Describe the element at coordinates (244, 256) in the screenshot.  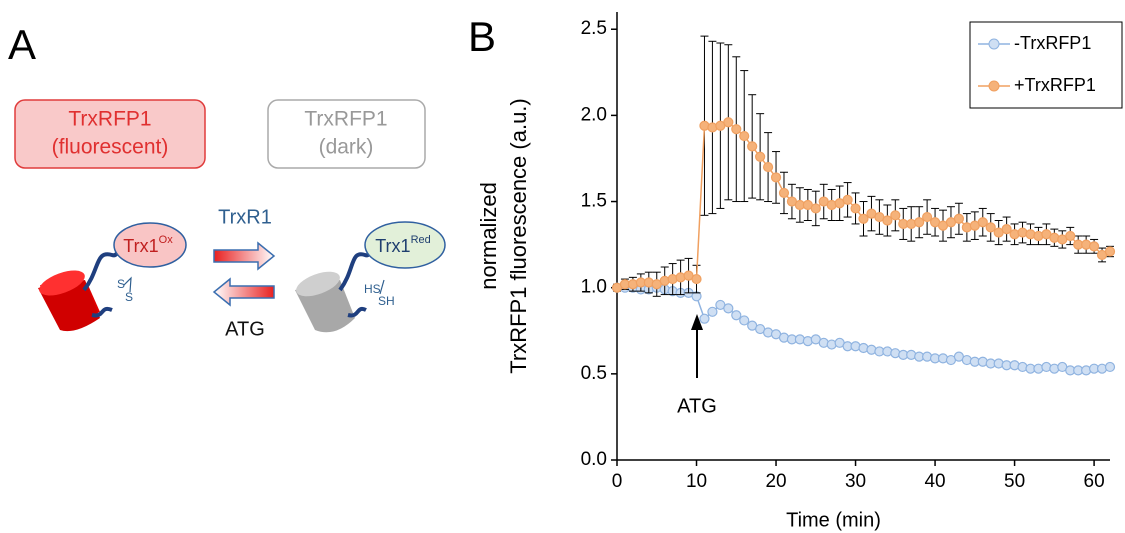
I see `arrow-right` at that location.